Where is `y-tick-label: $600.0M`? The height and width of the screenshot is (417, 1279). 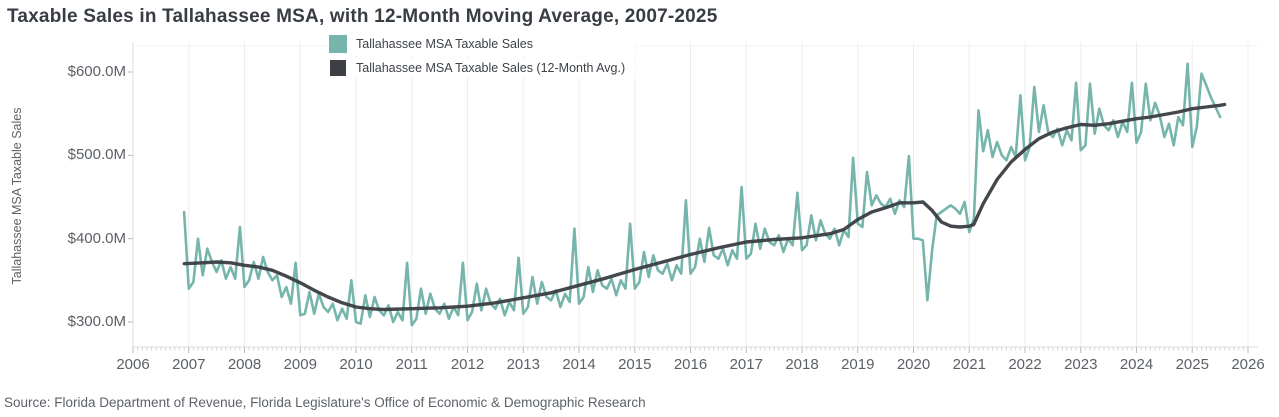 y-tick-label: $600.0M is located at coordinates (96, 71).